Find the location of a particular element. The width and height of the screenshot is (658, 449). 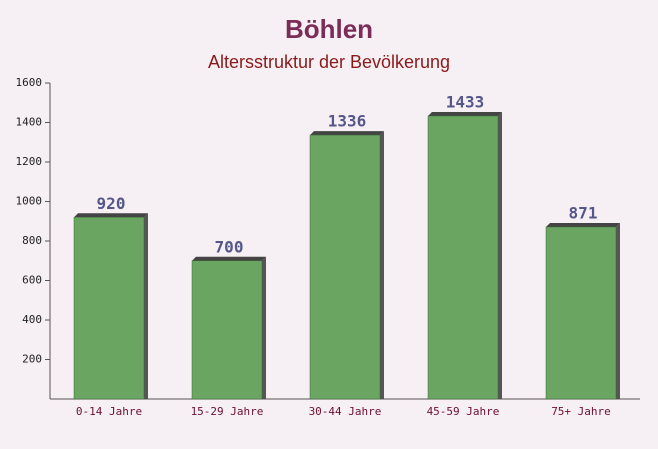

y-tick-label: 1000 is located at coordinates (29, 201).